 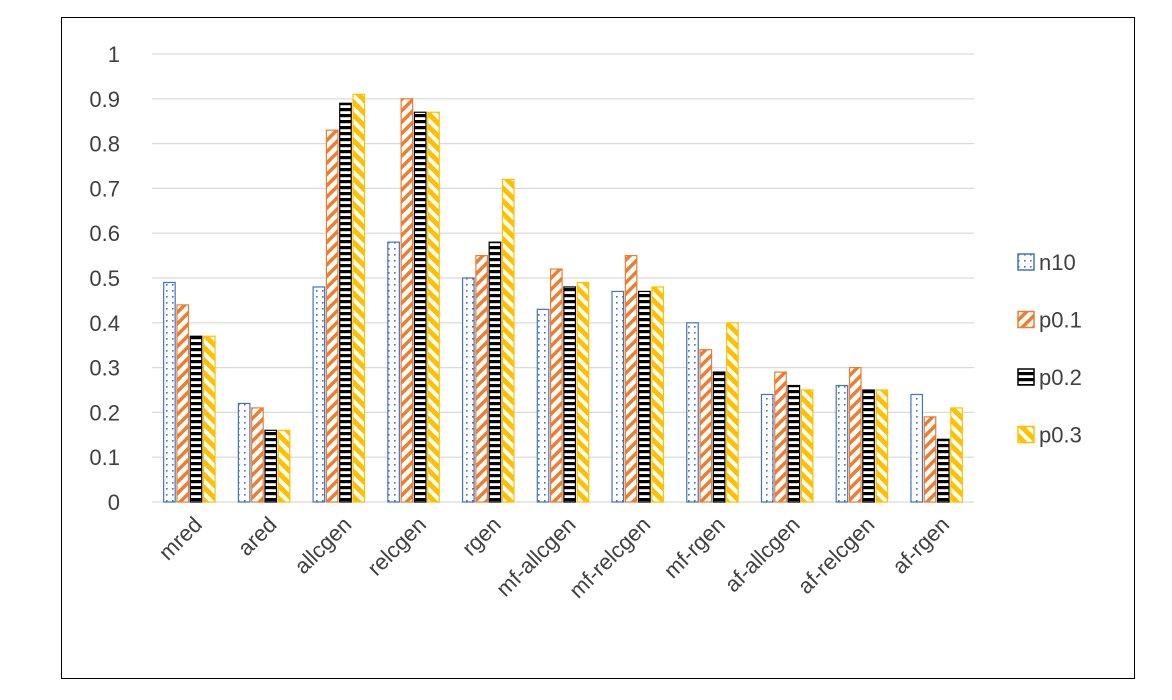 What do you see at coordinates (658, 394) in the screenshot?
I see `bar-p0.3-mf-relcgen` at bounding box center [658, 394].